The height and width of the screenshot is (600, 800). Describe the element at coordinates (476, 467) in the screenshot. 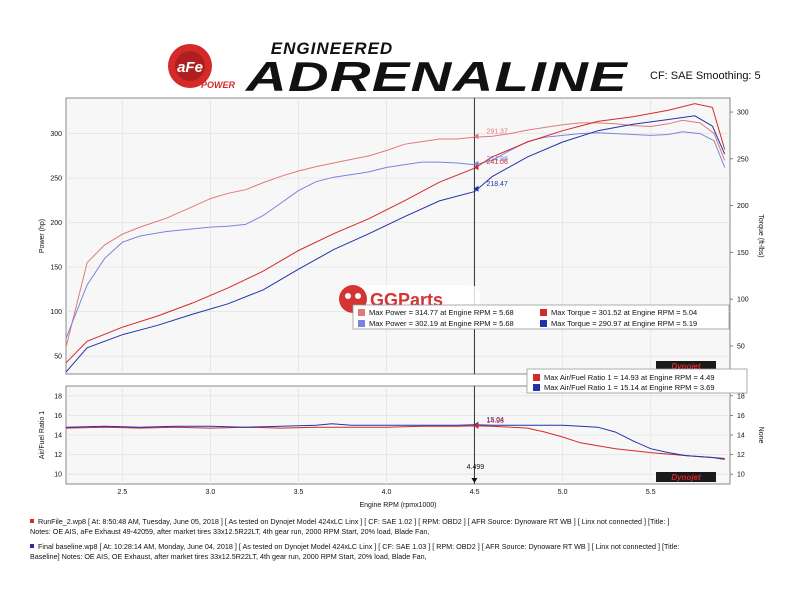

I see `cursor-rpm-readout: 4.499` at that location.